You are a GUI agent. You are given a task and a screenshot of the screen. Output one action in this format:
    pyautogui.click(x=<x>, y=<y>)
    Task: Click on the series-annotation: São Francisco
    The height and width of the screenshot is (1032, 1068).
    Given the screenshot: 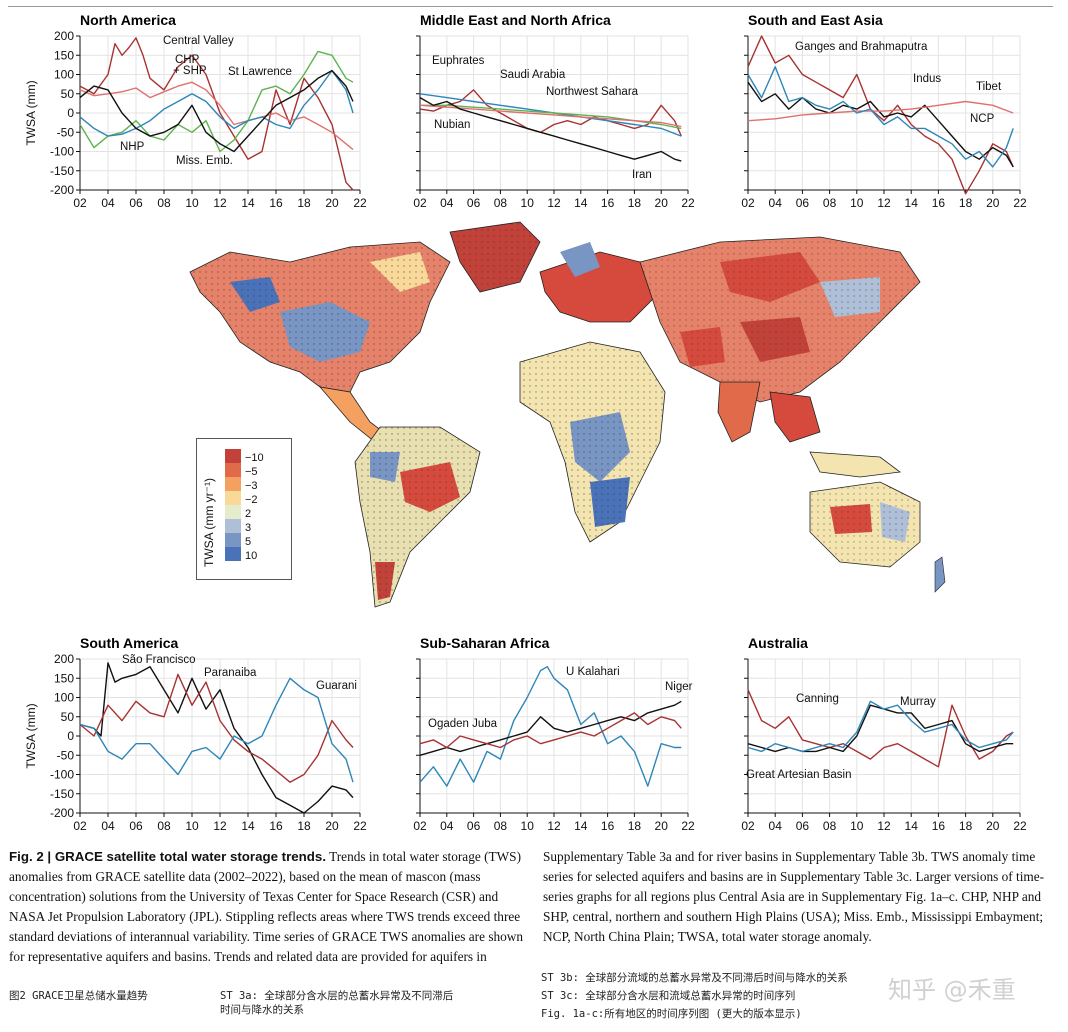 What is the action you would take?
    pyautogui.click(x=159, y=660)
    